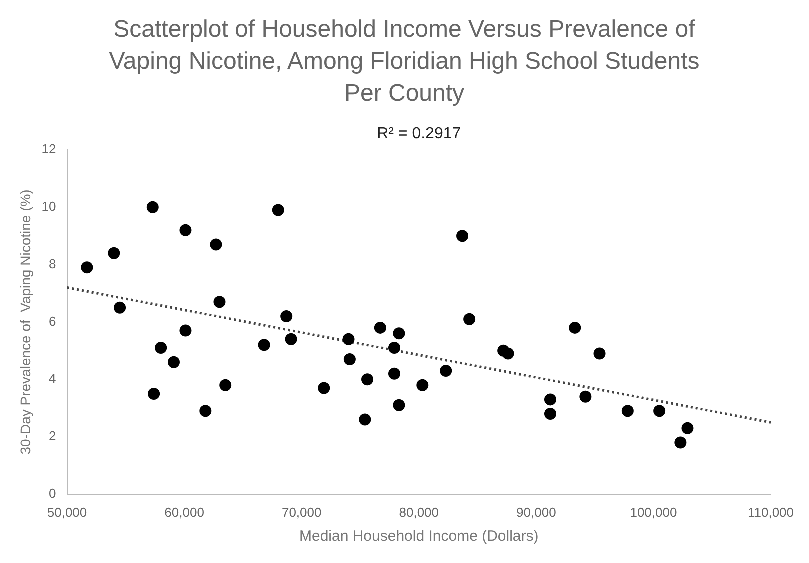 This screenshot has height=563, width=809. Describe the element at coordinates (49, 149) in the screenshot. I see `y-tick-label: 12` at that location.